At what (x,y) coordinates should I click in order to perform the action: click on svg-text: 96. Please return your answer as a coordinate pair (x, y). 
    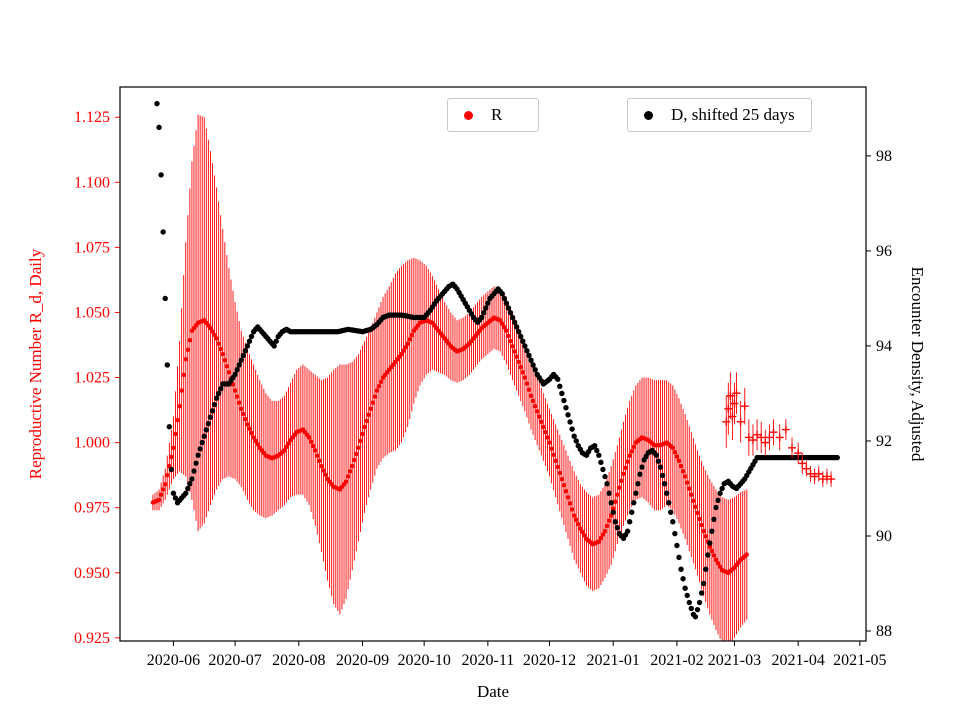
    Looking at the image, I should click on (884, 251).